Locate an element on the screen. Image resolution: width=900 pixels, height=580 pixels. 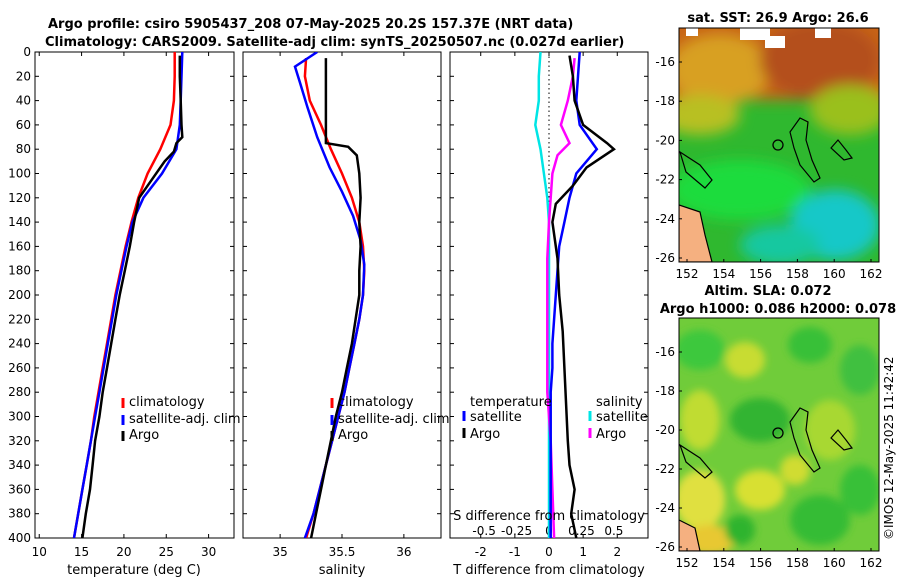
difference-s-ticks: -0.5 -0.25 0 0.25 0.5 is located at coordinates (547, 531).